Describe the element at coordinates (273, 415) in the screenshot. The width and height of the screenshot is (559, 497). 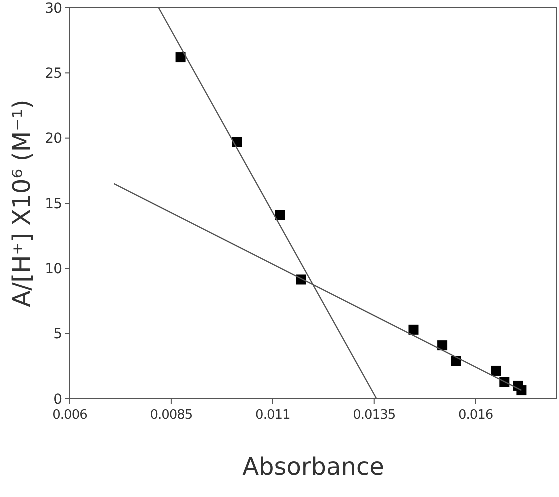
I see `x-tick-label: 0.011` at that location.